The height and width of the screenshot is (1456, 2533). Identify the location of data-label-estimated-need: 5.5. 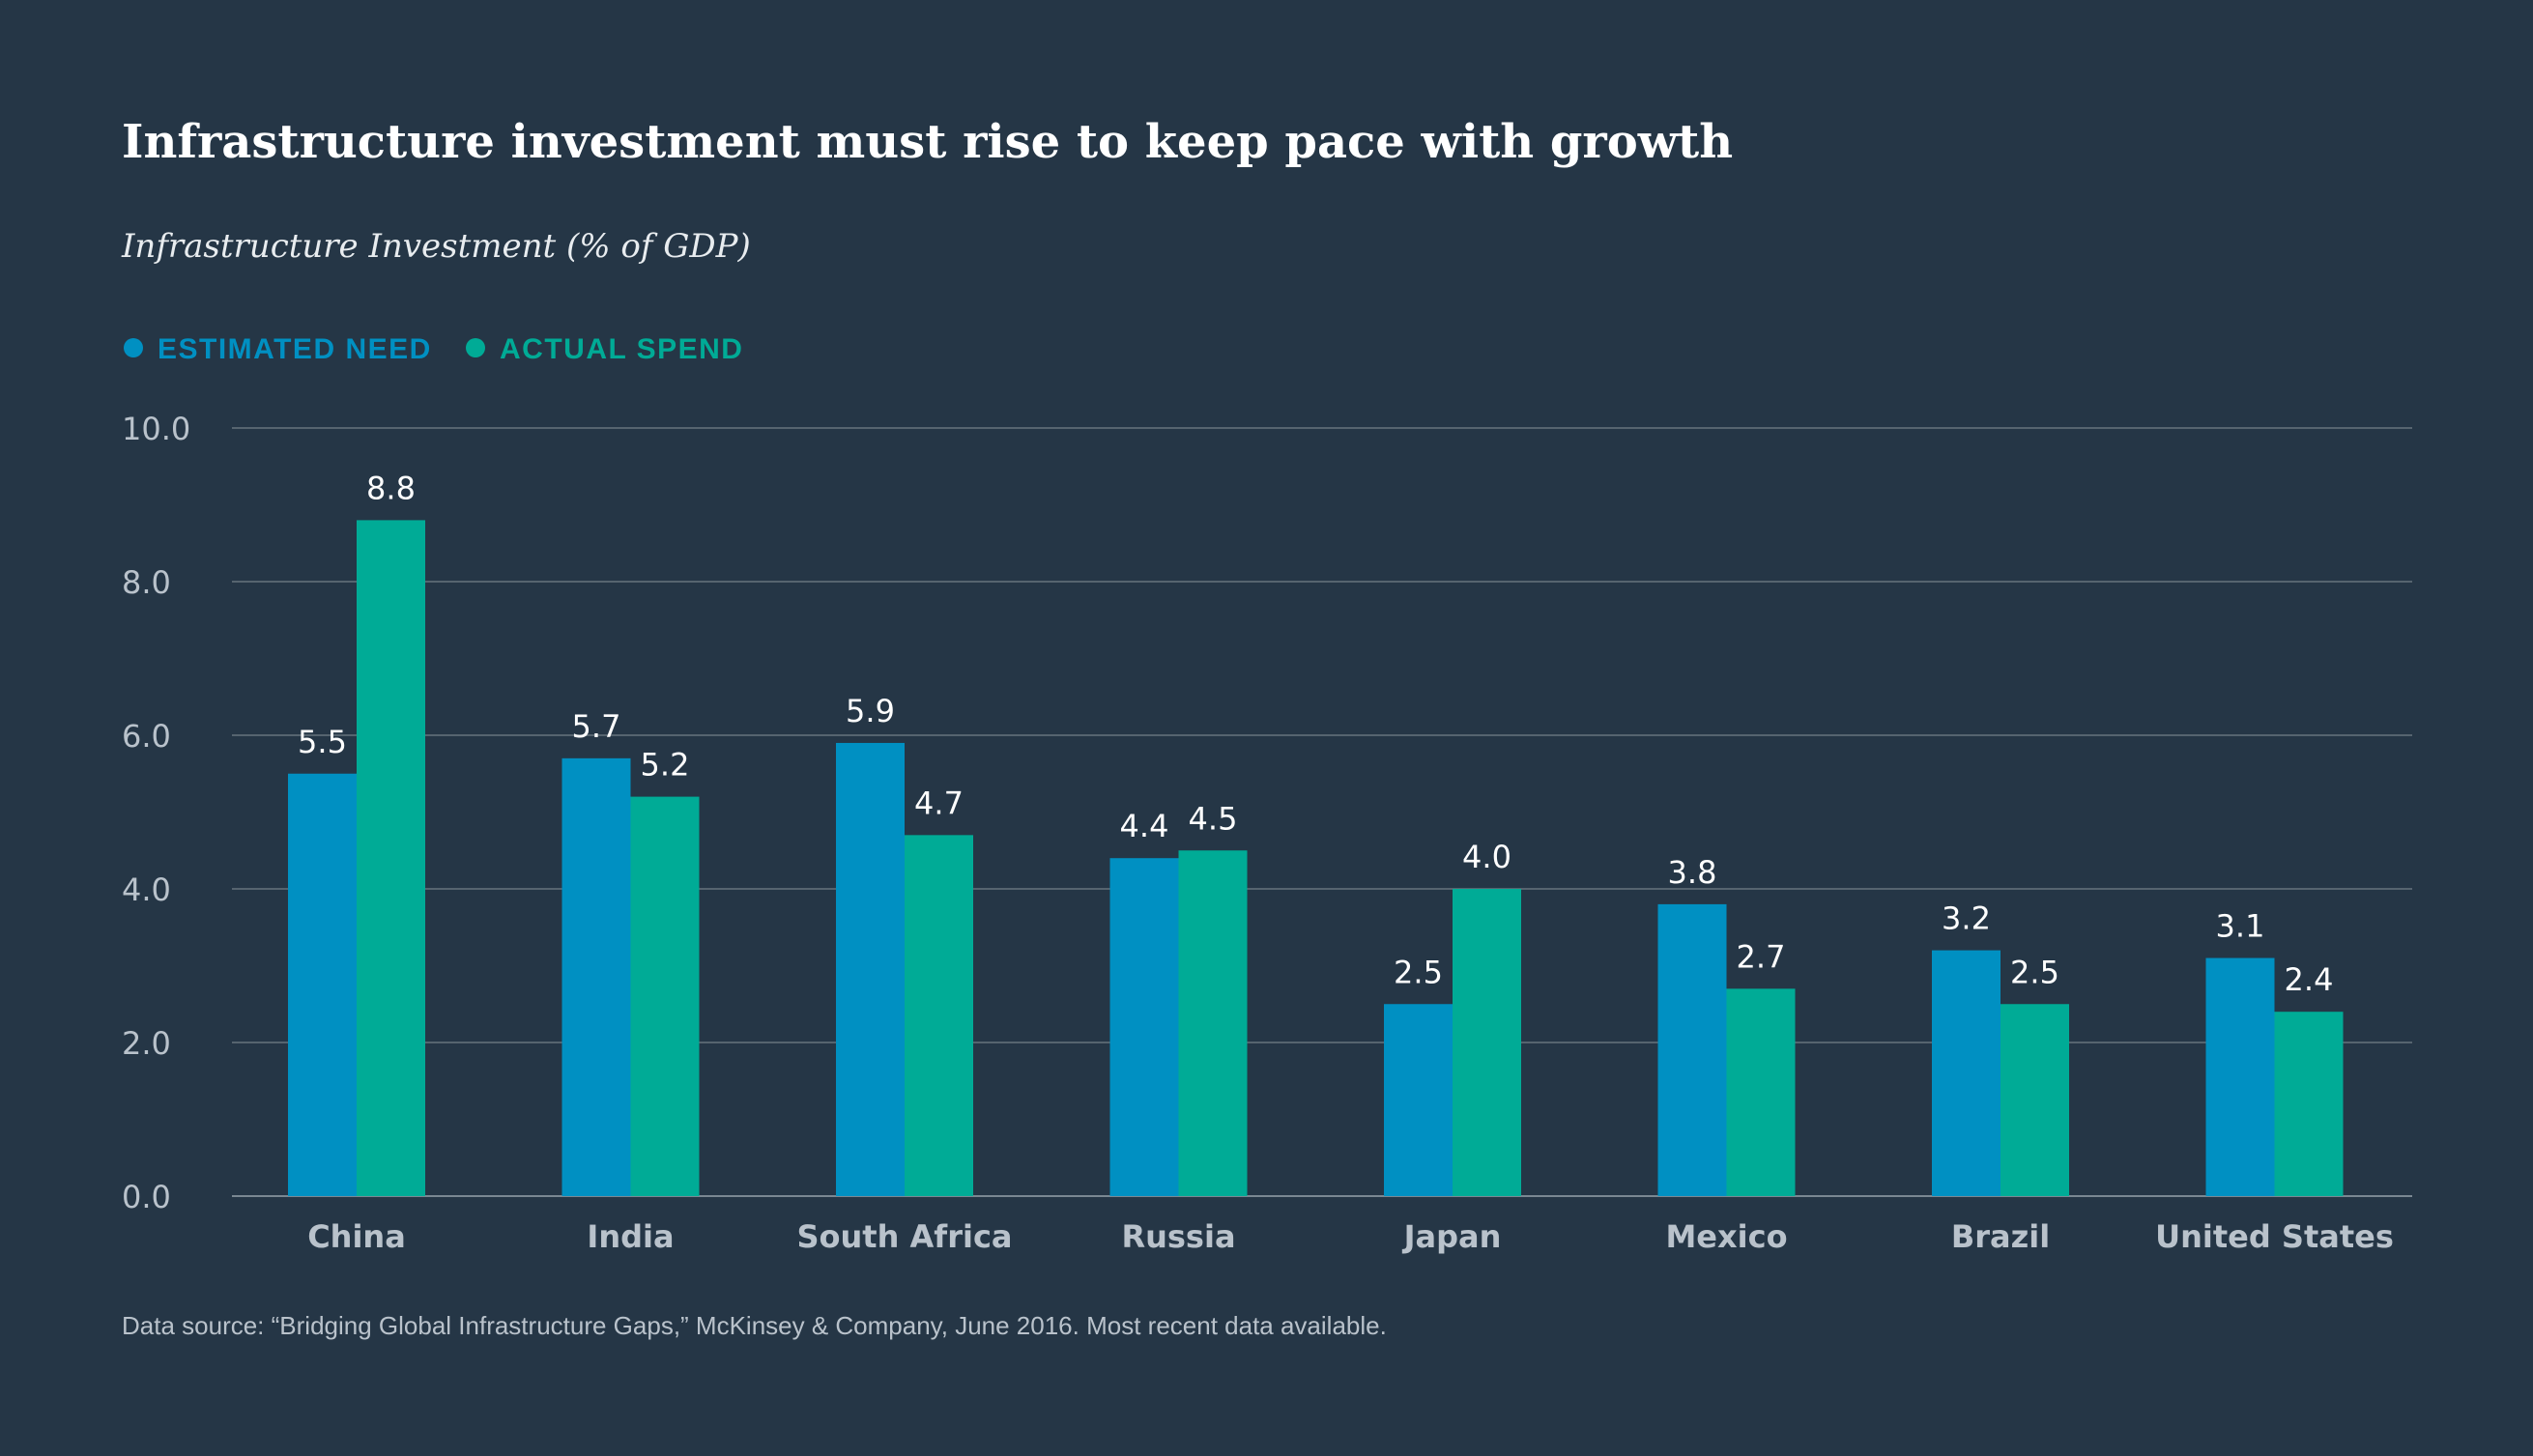
(322, 742).